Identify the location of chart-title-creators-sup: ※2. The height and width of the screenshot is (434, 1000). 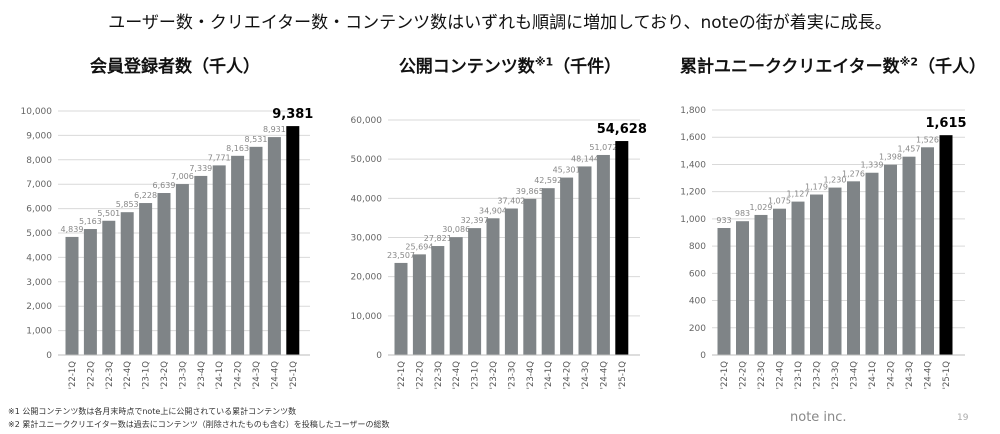
(908, 62).